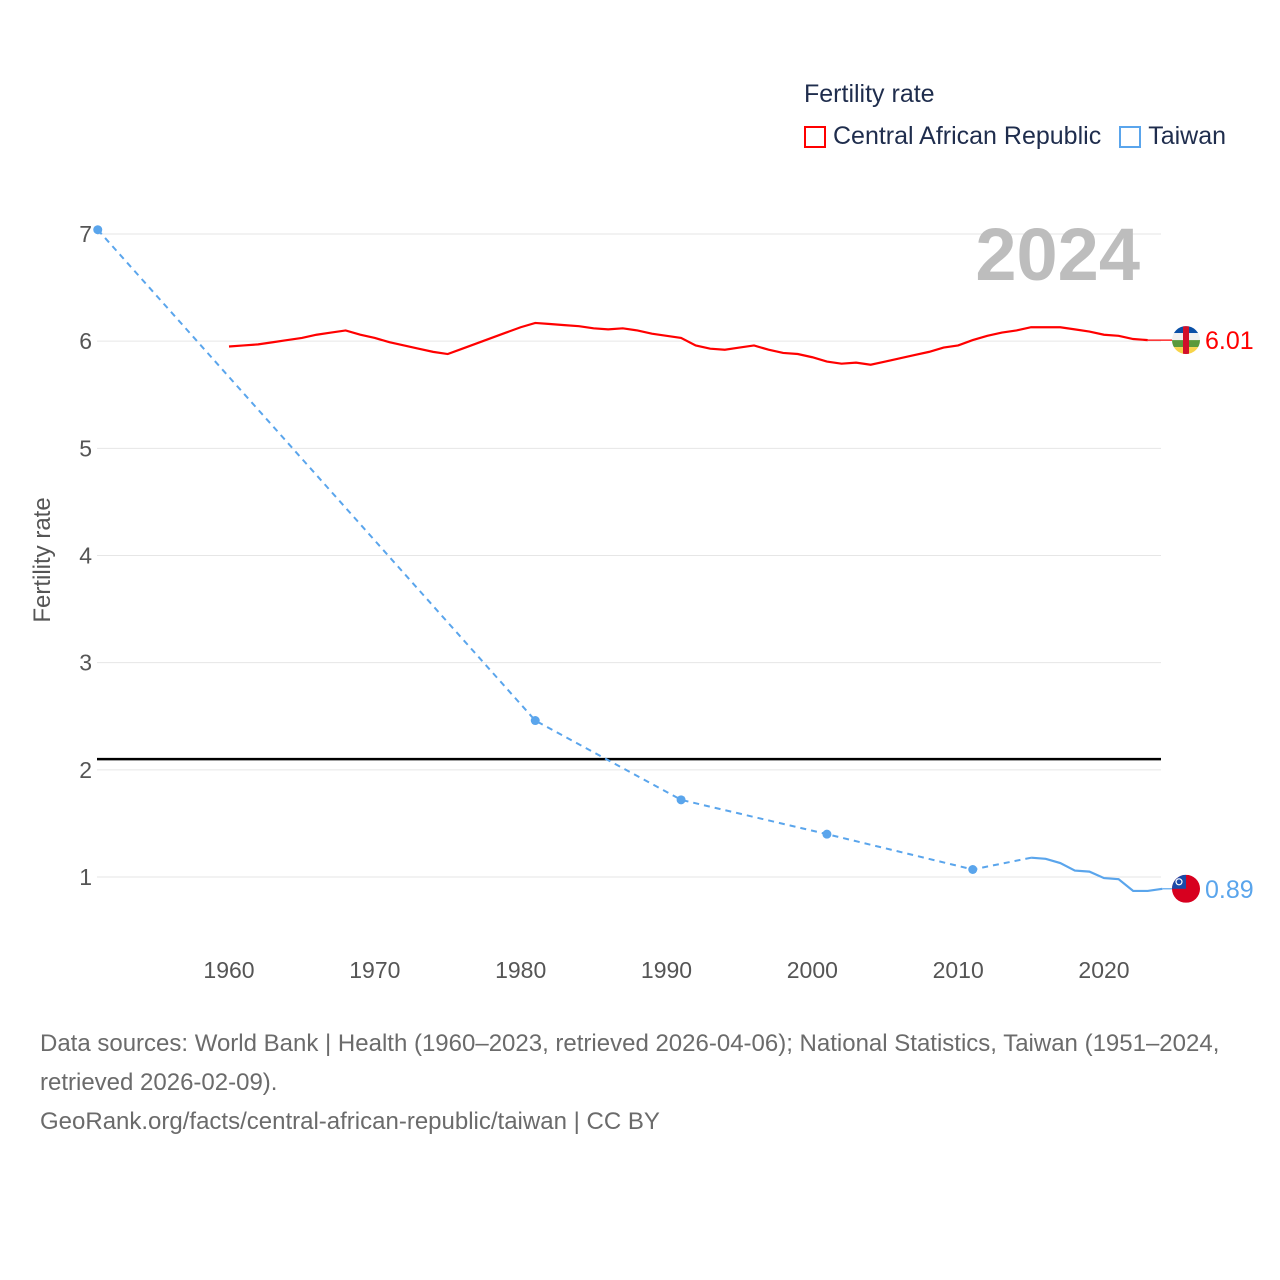  I want to click on x-tick-label: 2000, so click(812, 970).